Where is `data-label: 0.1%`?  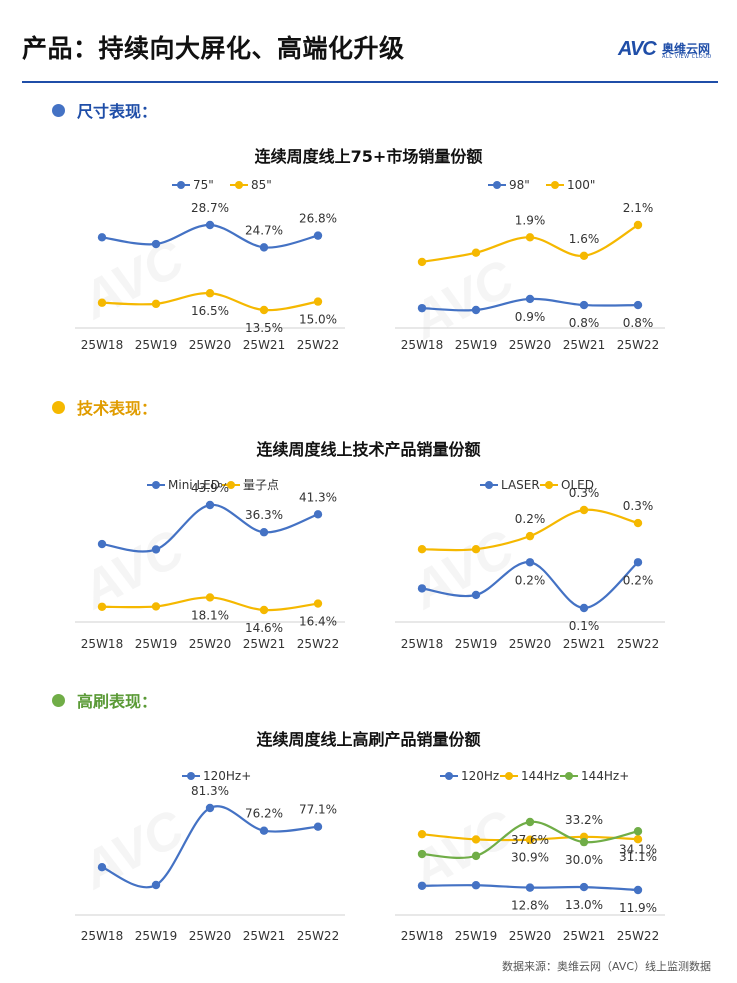 data-label: 0.1% is located at coordinates (584, 626).